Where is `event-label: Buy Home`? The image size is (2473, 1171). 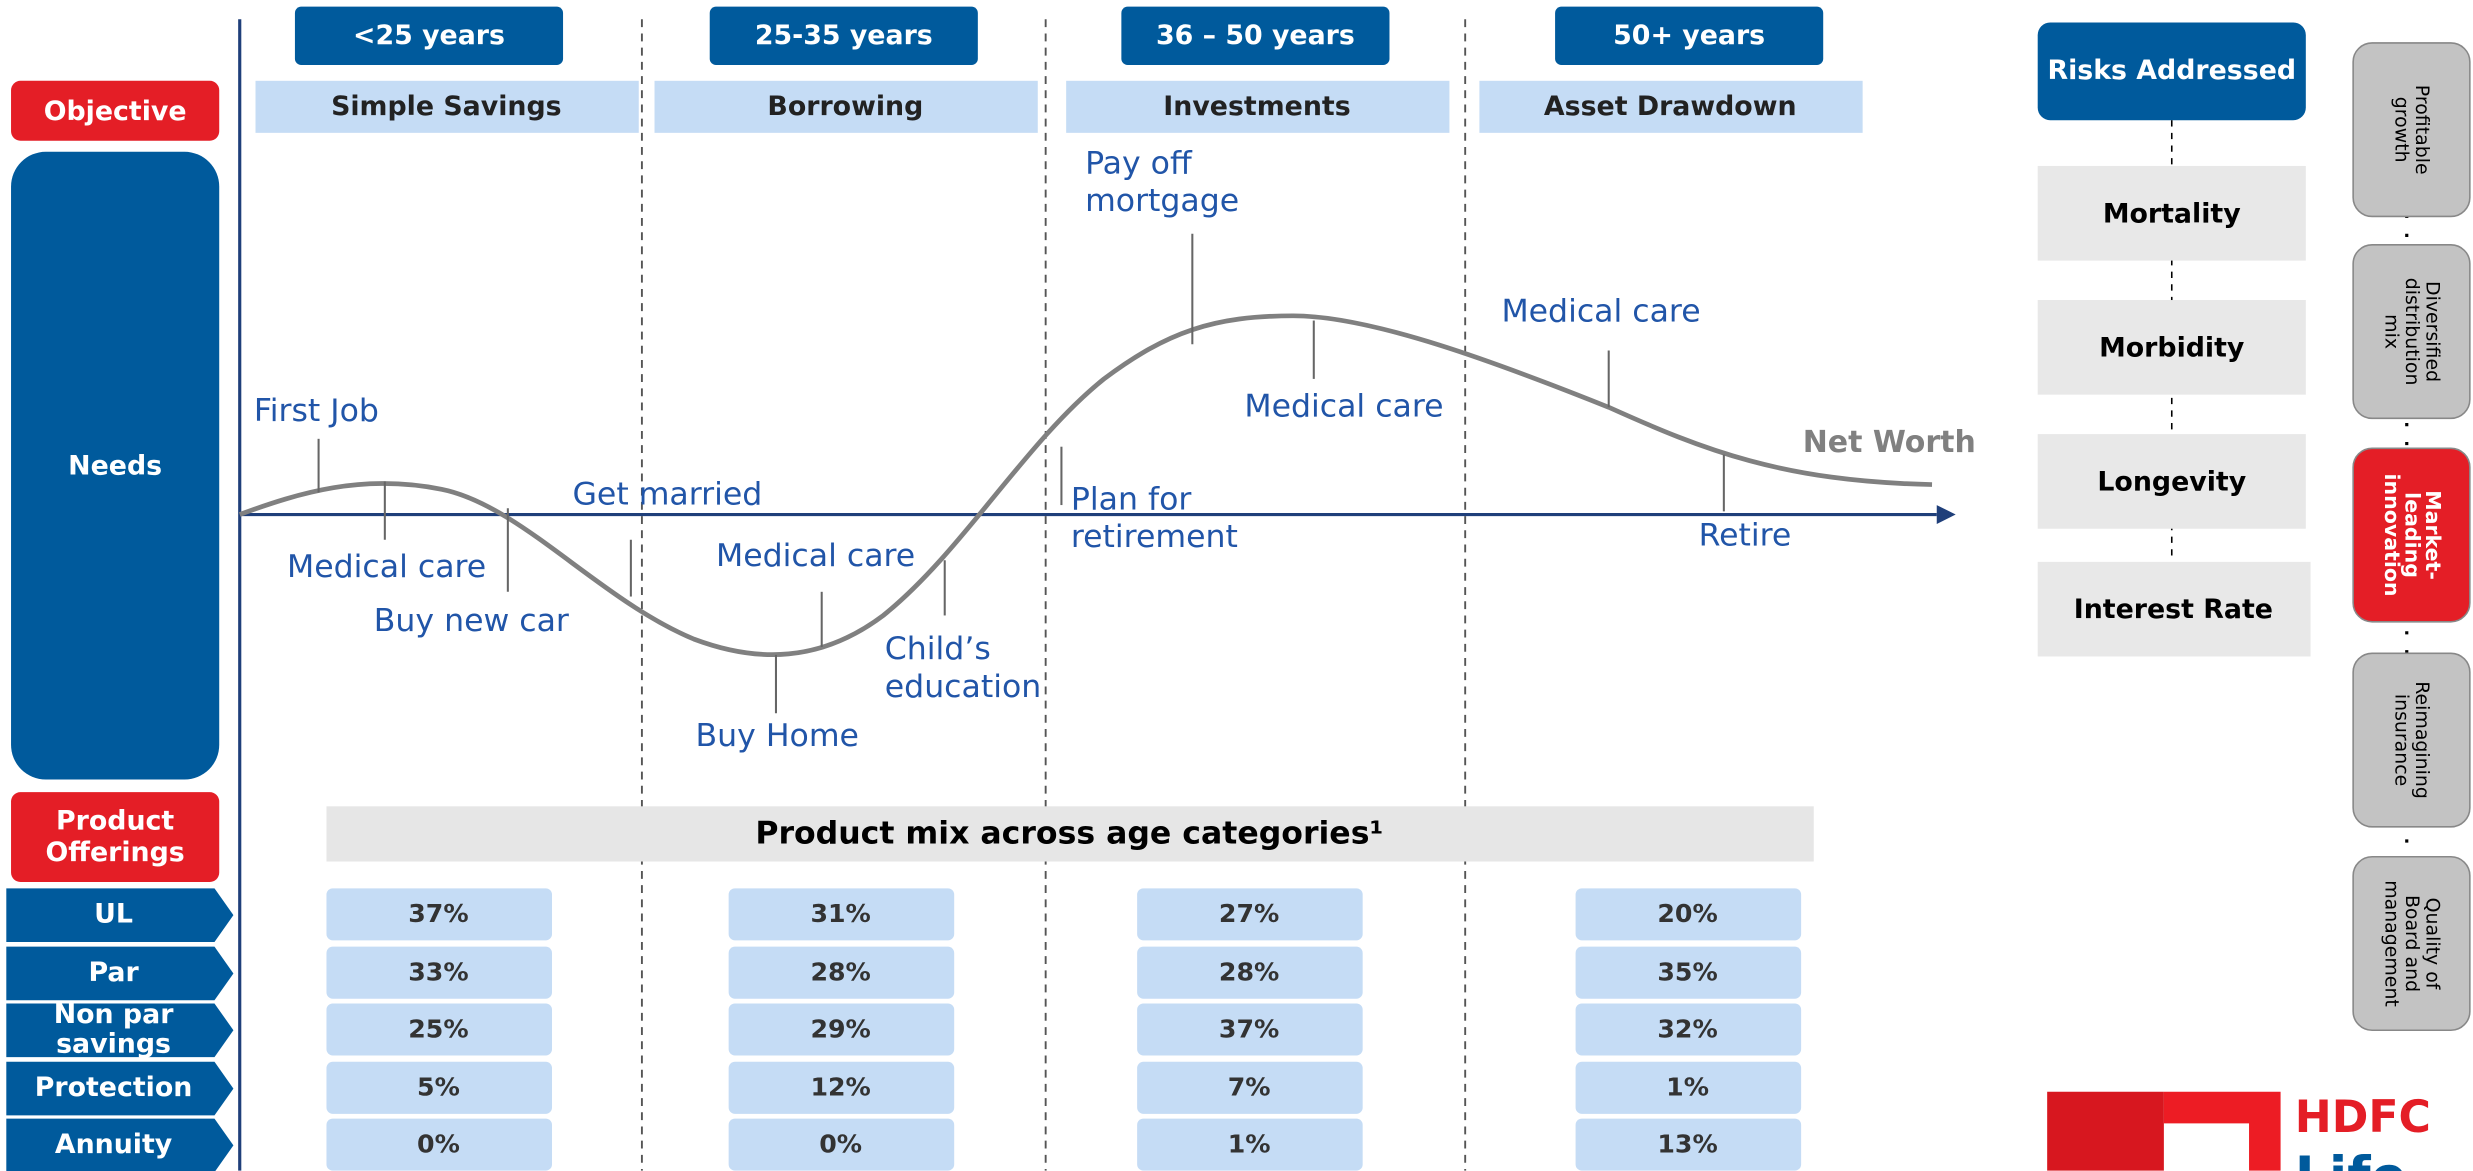
event-label: Buy Home is located at coordinates (777, 736).